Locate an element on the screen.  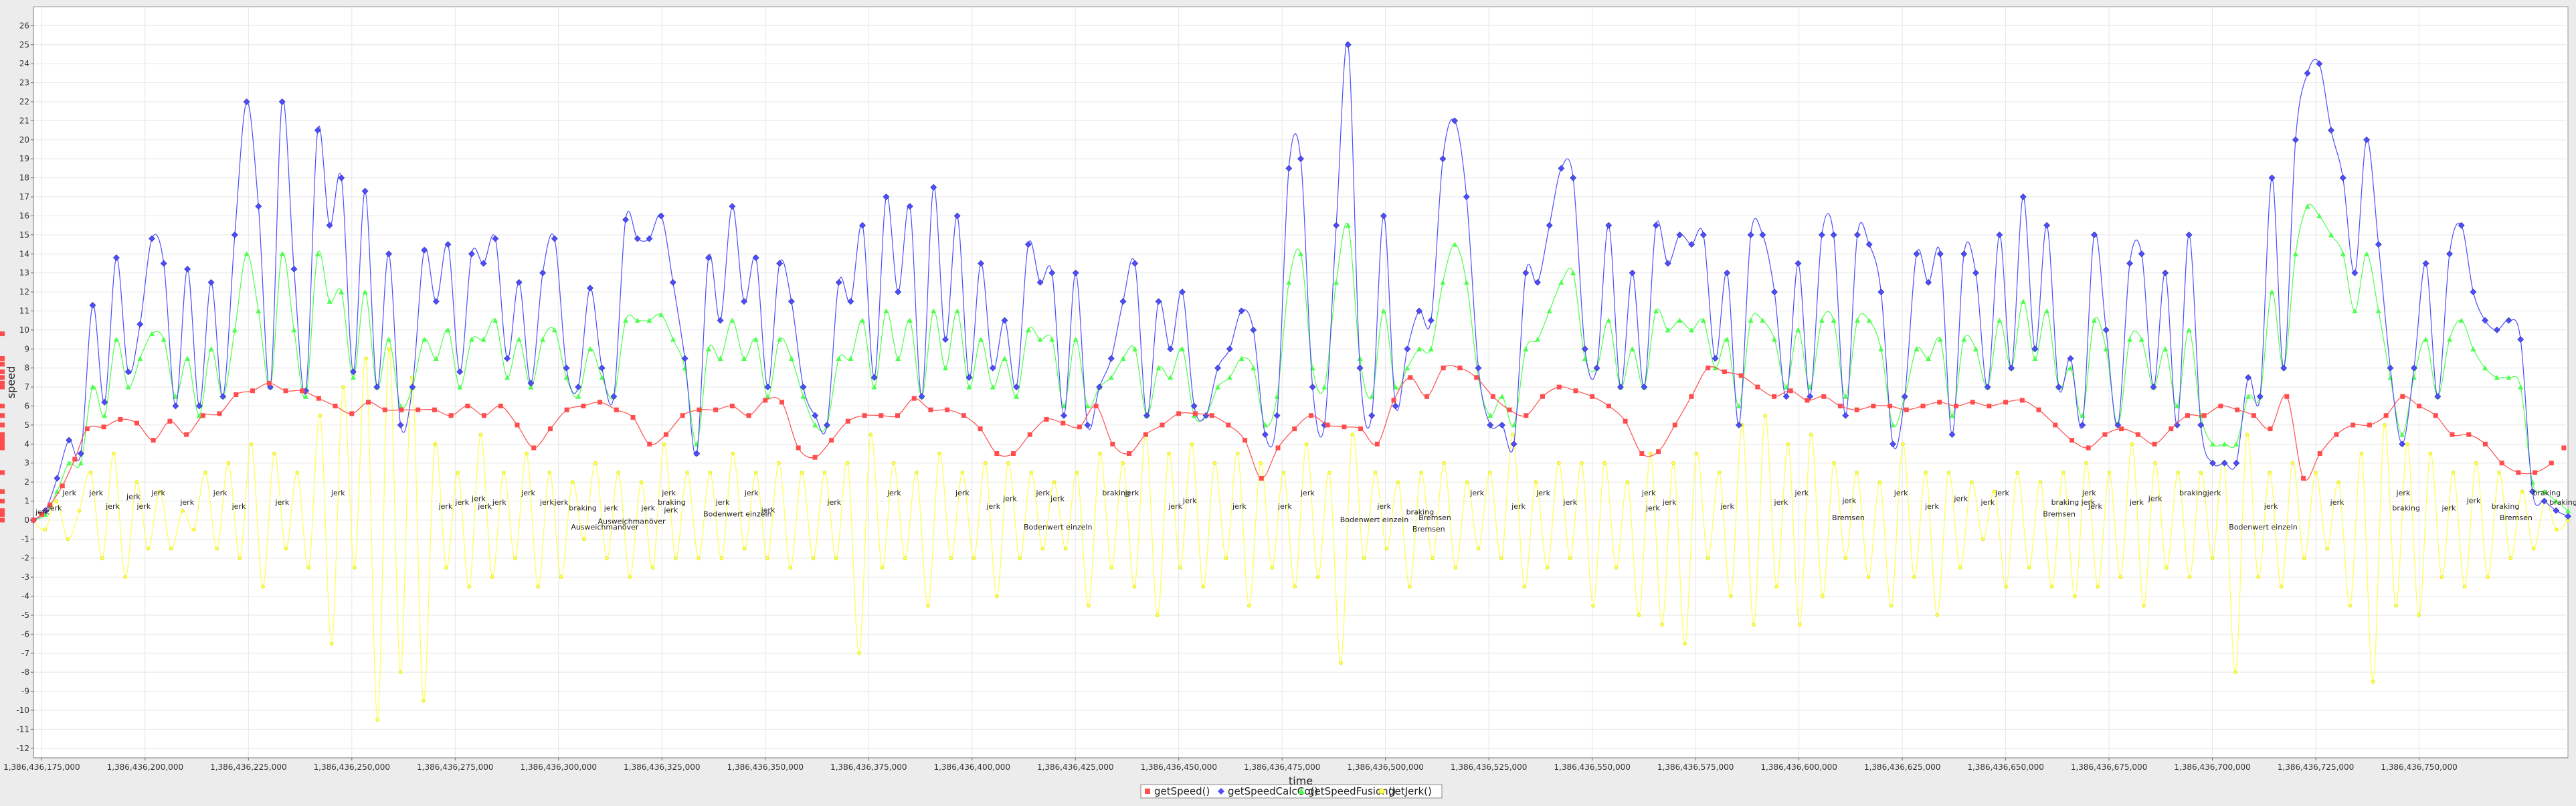
x-tick-label: 1,386,436,175,000 is located at coordinates (41, 767).